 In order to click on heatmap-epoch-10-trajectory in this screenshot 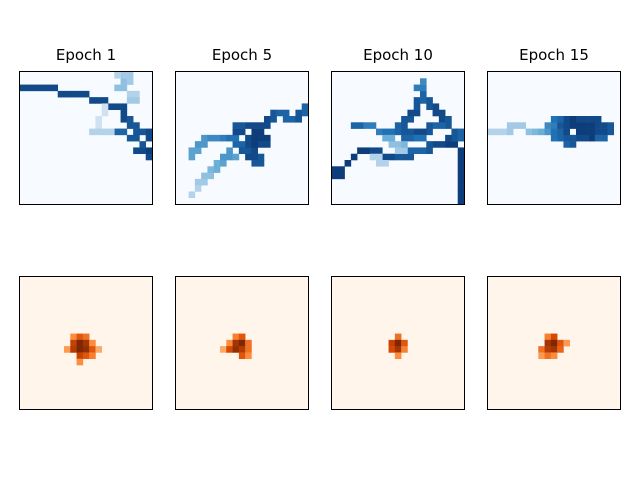, I will do `click(398, 138)`.